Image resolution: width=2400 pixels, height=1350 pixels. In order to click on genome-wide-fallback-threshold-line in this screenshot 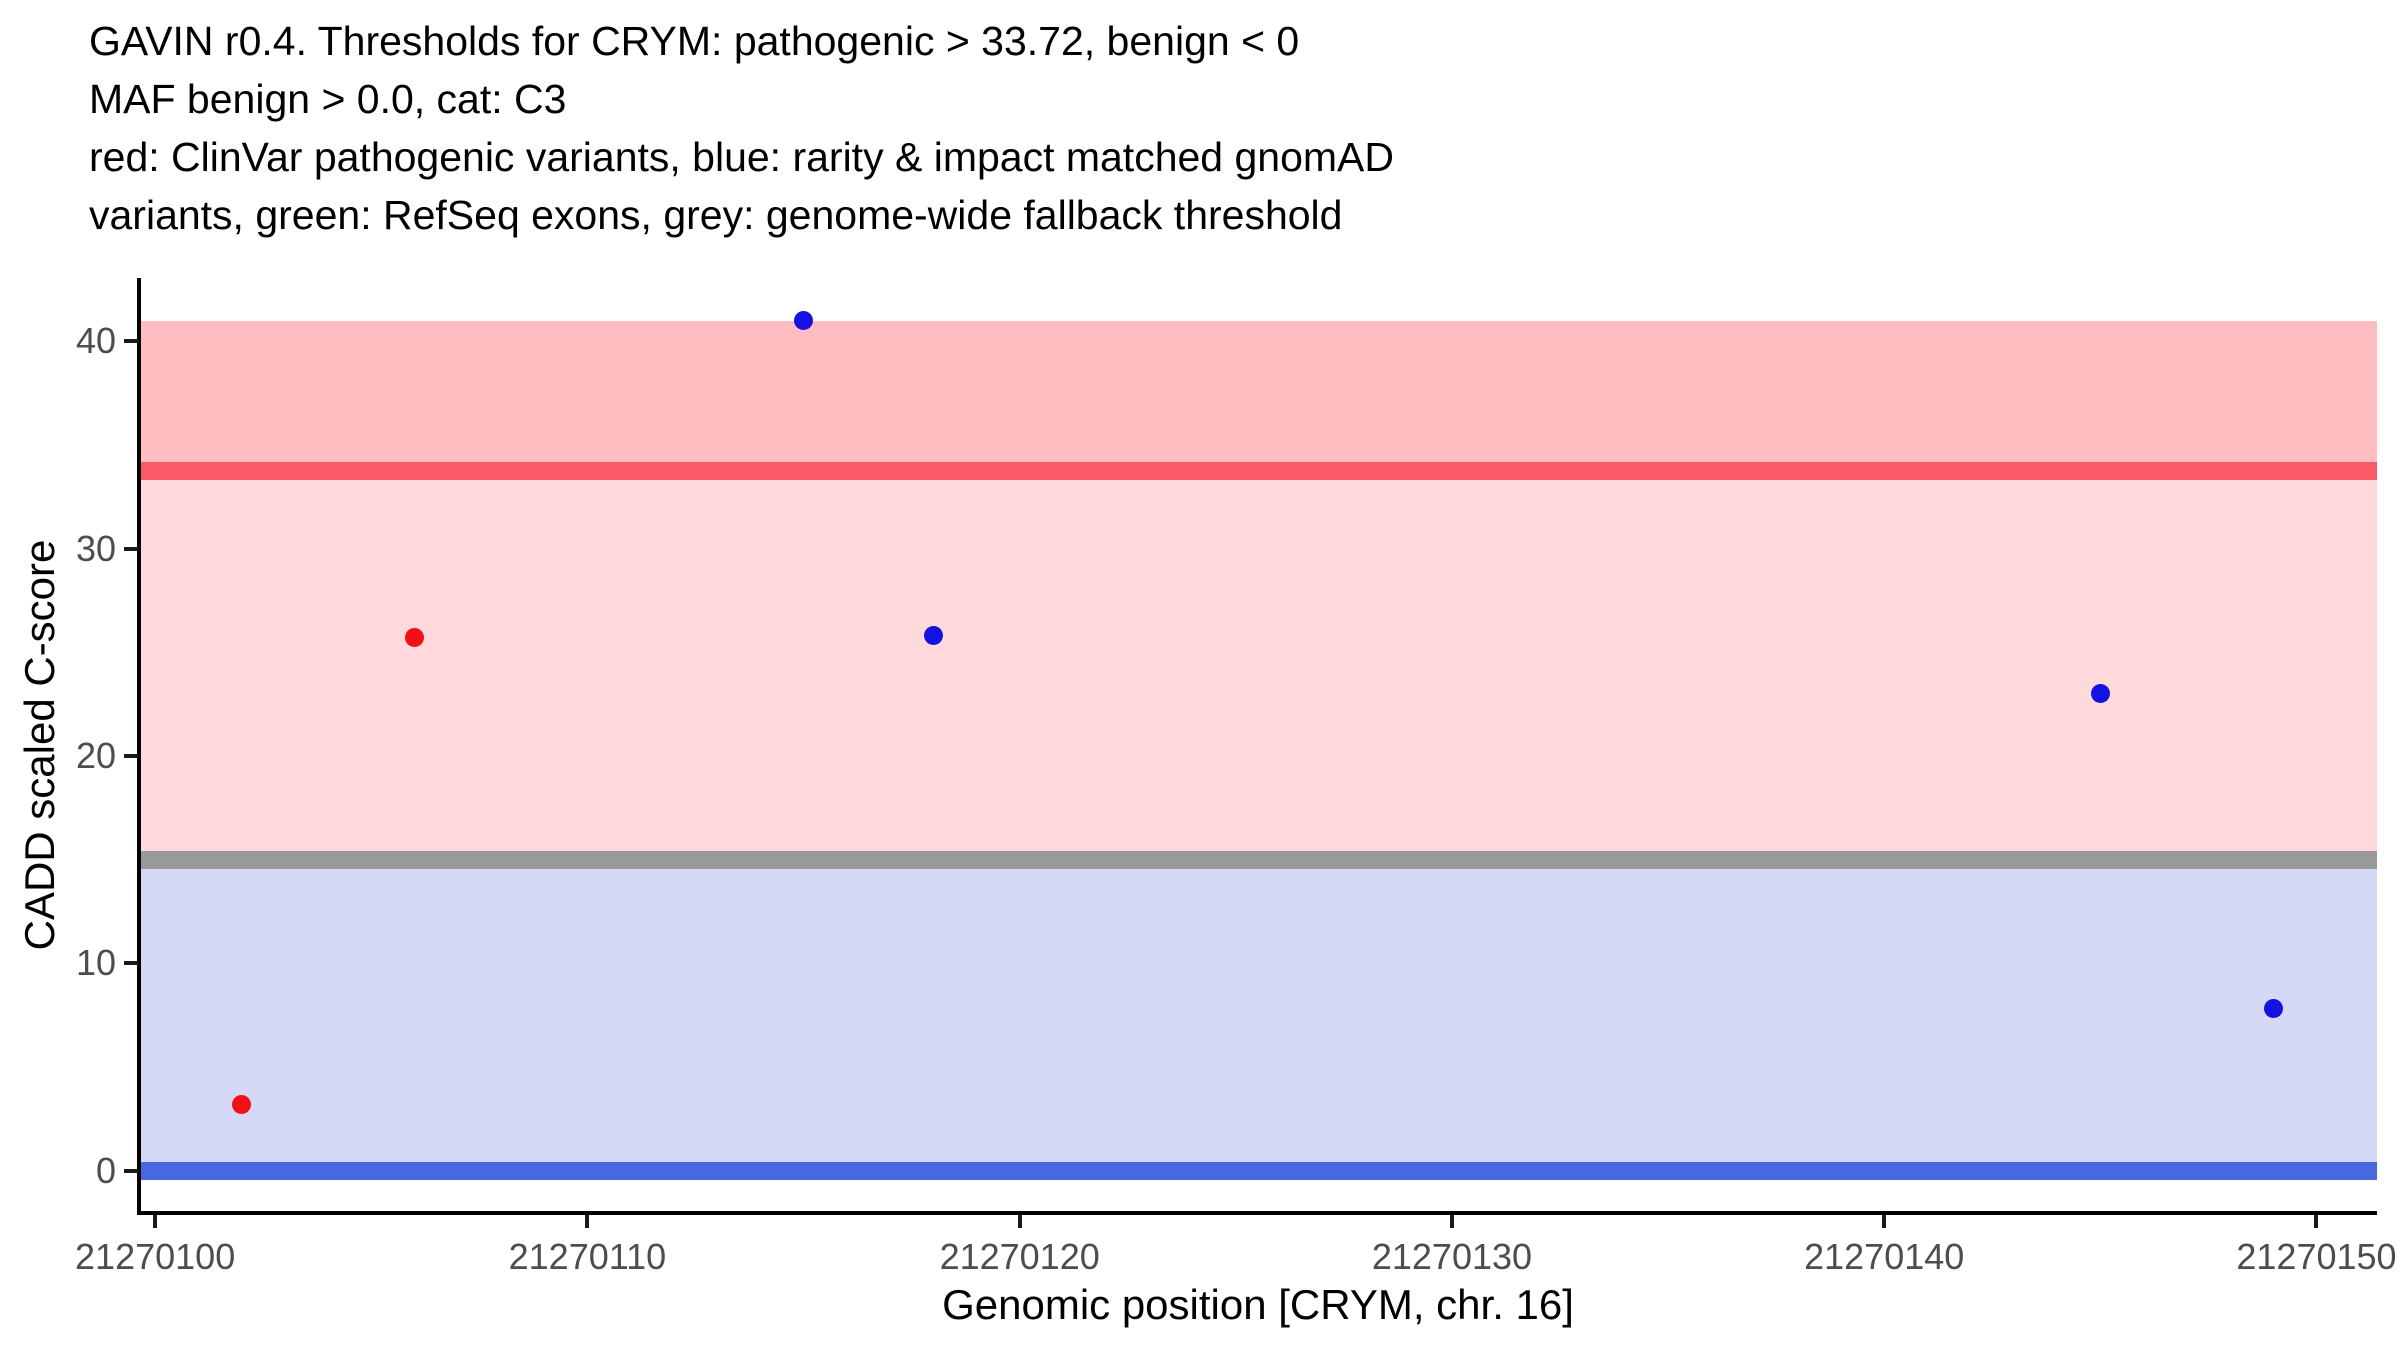, I will do `click(1258, 859)`.